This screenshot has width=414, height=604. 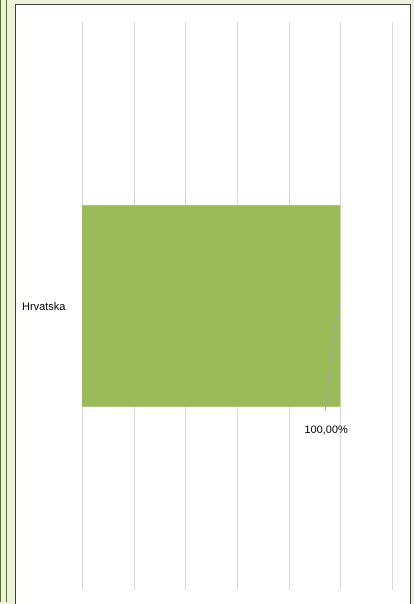 What do you see at coordinates (332, 355) in the screenshot?
I see `data-label-leader-line` at bounding box center [332, 355].